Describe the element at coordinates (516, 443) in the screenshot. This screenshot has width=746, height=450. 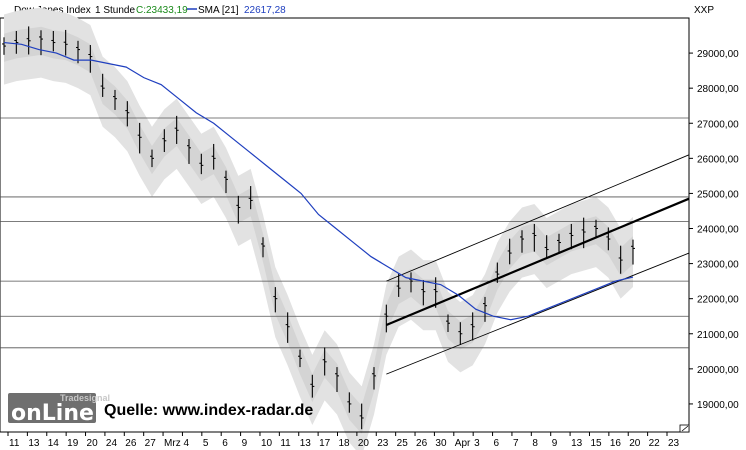
I see `x-tick-label: 7` at that location.